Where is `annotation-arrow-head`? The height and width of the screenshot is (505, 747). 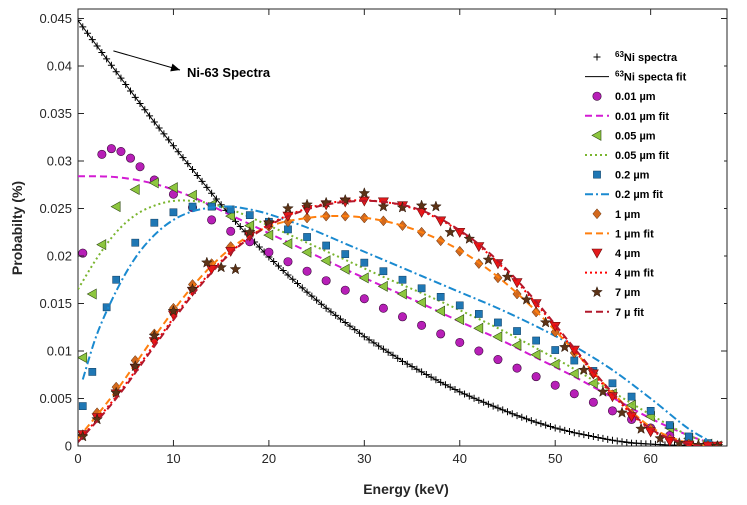
annotation-arrow-head is located at coordinates (175, 67).